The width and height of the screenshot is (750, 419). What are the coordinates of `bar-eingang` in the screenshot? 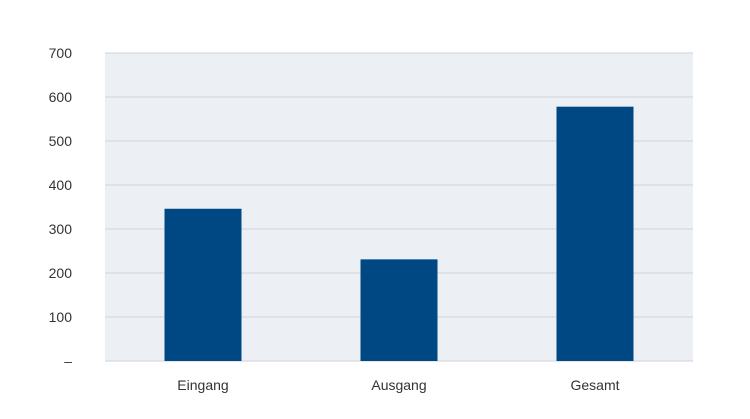 It's located at (203, 284).